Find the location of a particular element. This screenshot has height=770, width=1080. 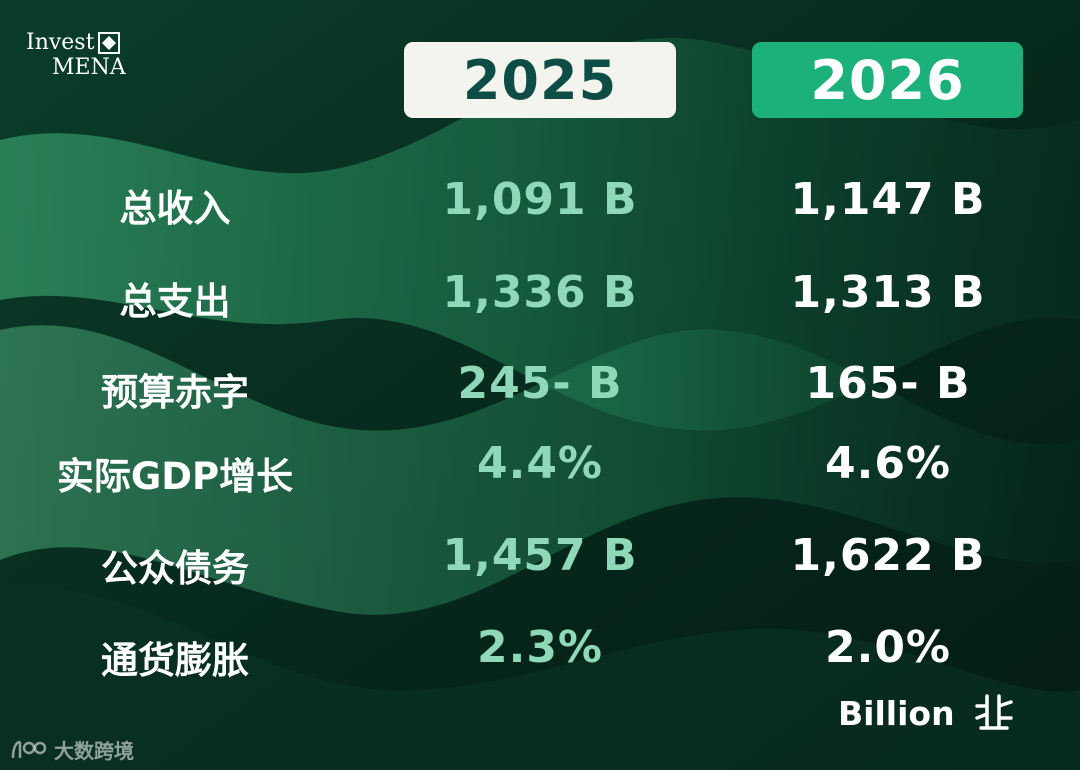

value-2025: 4.4% is located at coordinates (540, 463).